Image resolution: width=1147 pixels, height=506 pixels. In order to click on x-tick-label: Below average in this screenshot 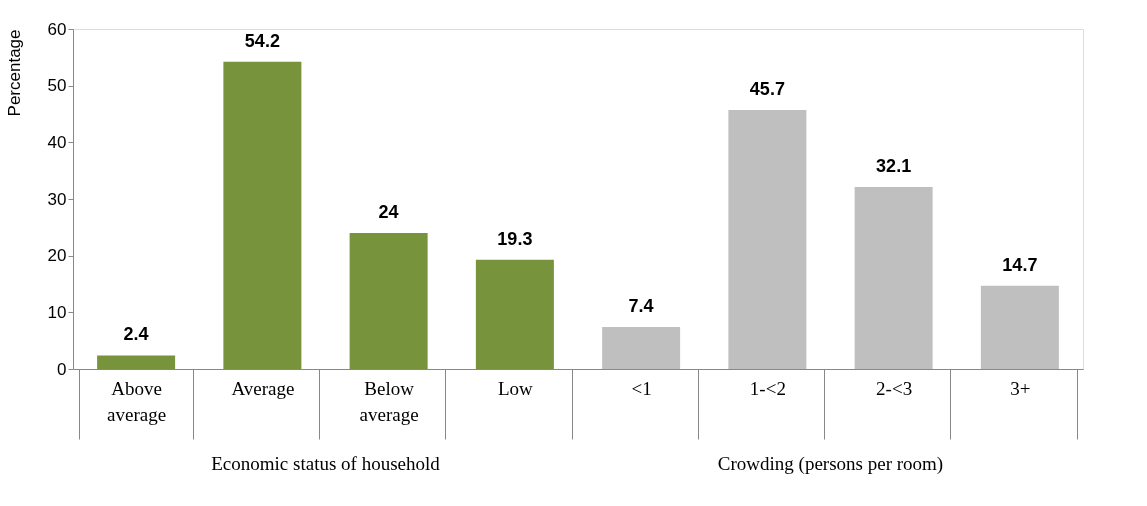, I will do `click(389, 401)`.